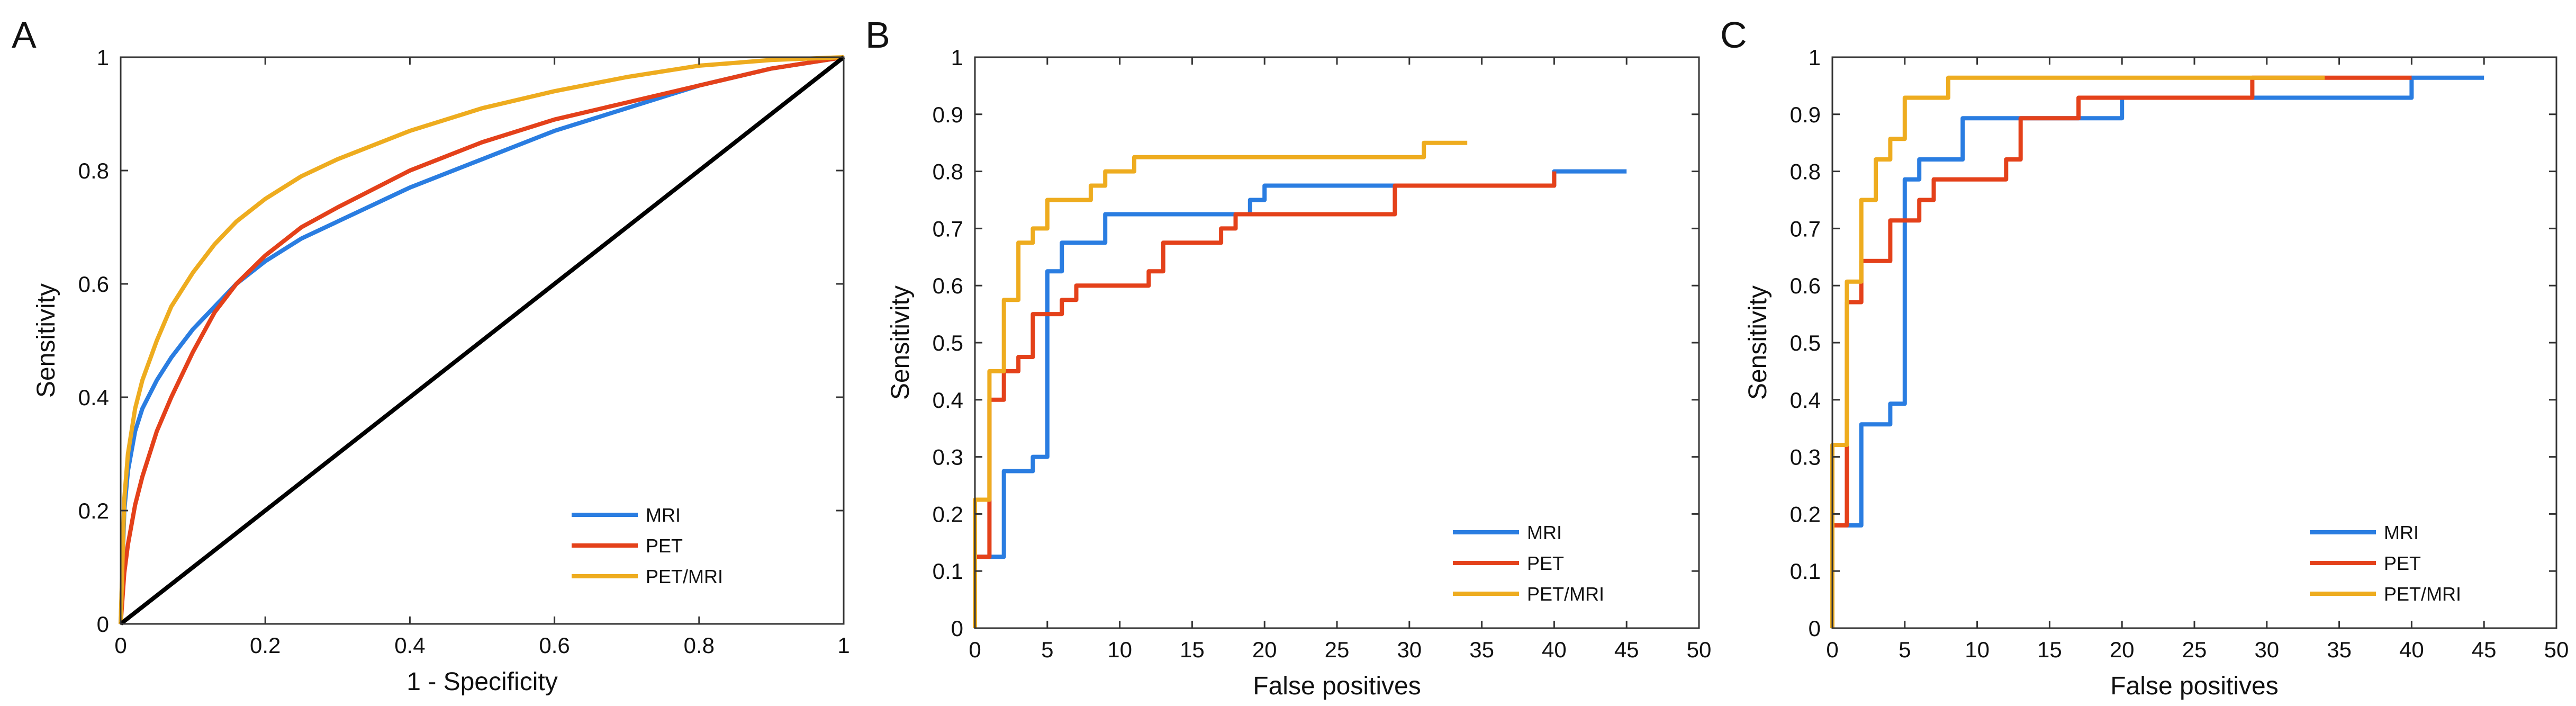 The height and width of the screenshot is (706, 2576). I want to click on series-line-pet-mri, so click(1220, 384).